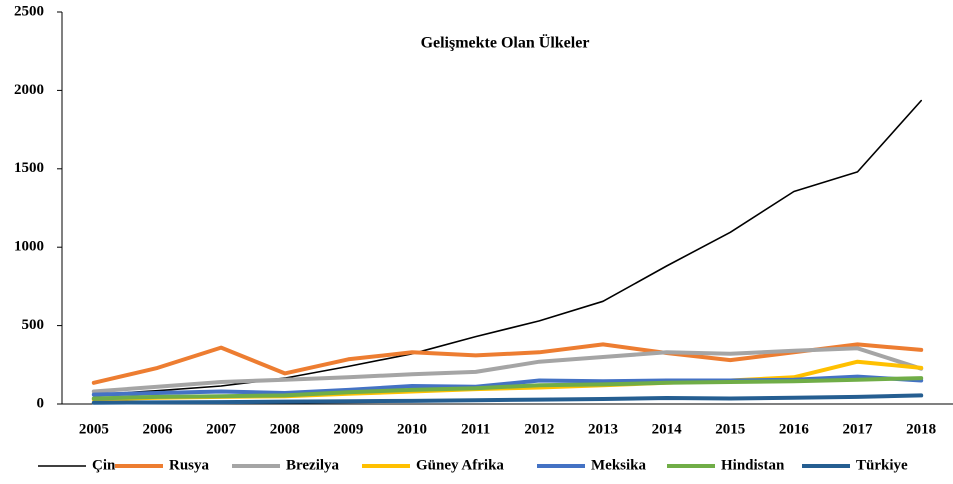  I want to click on y-tick-label: 0, so click(41, 403).